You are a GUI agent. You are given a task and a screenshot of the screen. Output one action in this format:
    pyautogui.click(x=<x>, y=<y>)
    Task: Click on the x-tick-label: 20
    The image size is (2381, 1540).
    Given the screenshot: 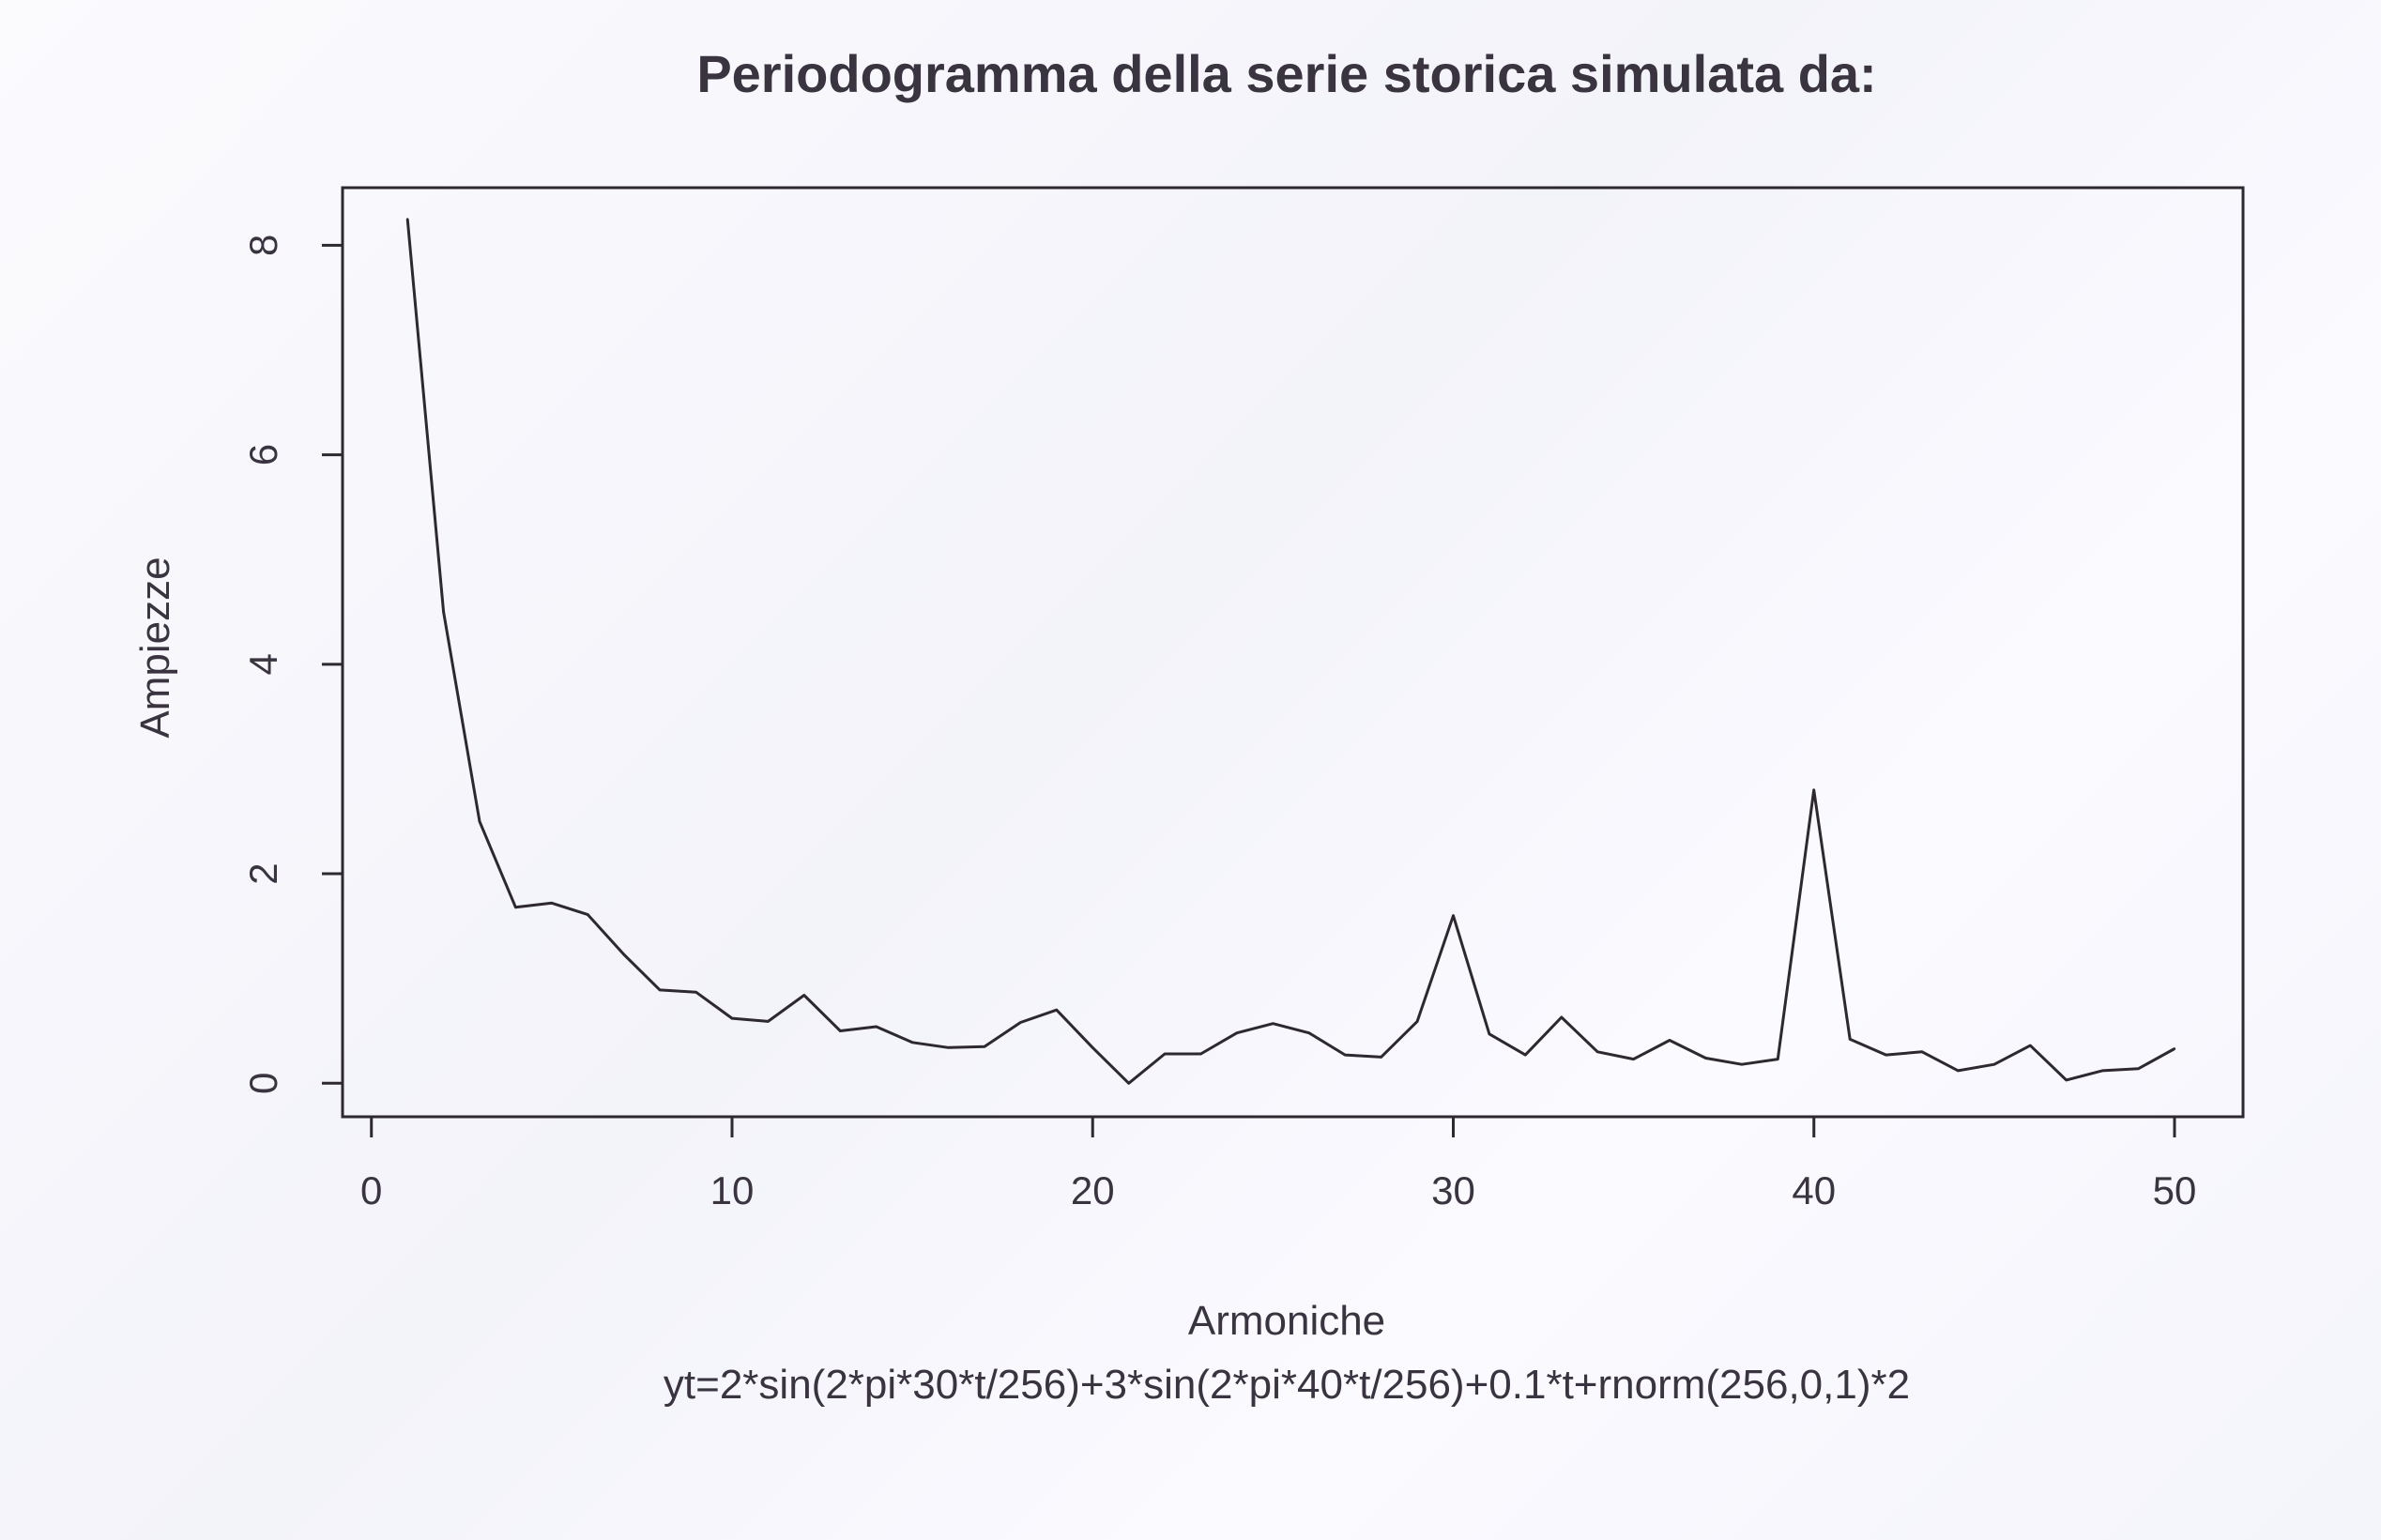 What is the action you would take?
    pyautogui.click(x=1093, y=1190)
    